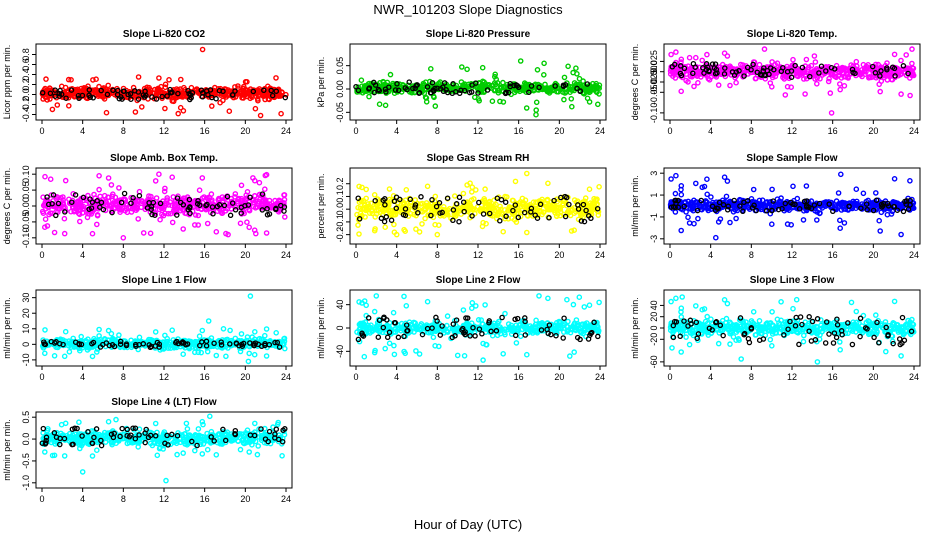  I want to click on y-tick-label: -0.05, so click(340, 112).